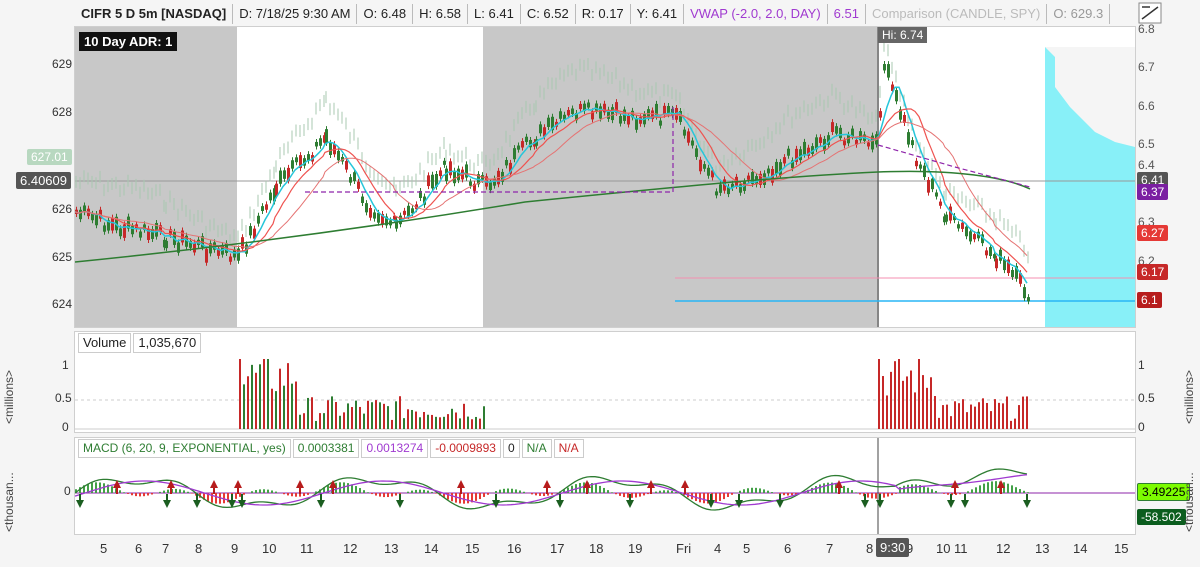 The image size is (1200, 567). I want to click on volume-label: Volume, so click(105, 343).